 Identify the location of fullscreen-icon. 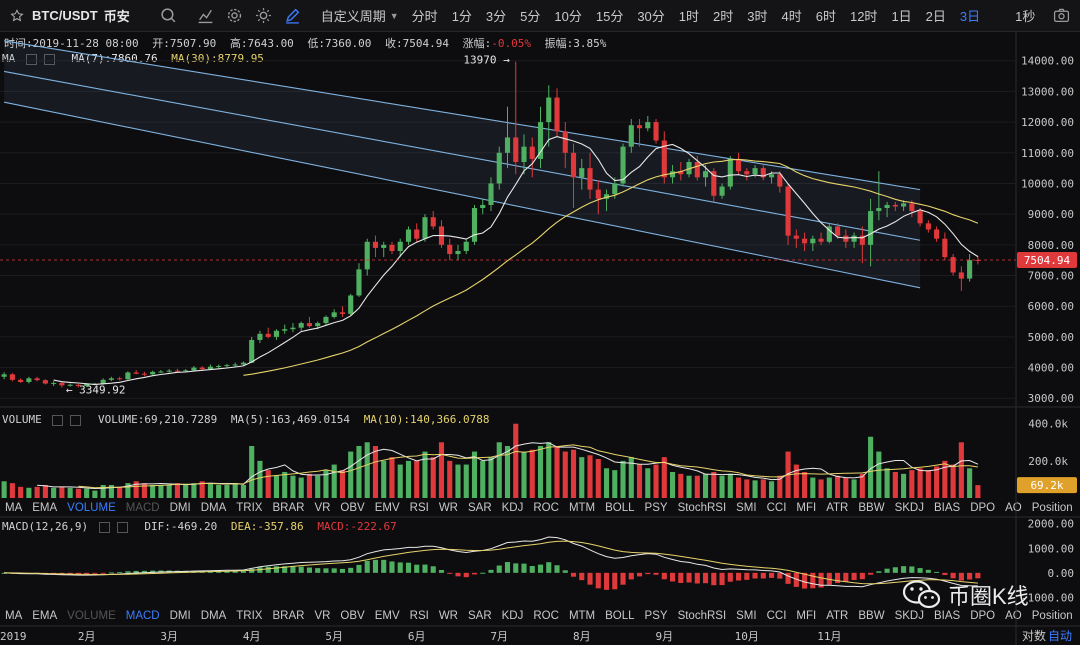
(1078, 16).